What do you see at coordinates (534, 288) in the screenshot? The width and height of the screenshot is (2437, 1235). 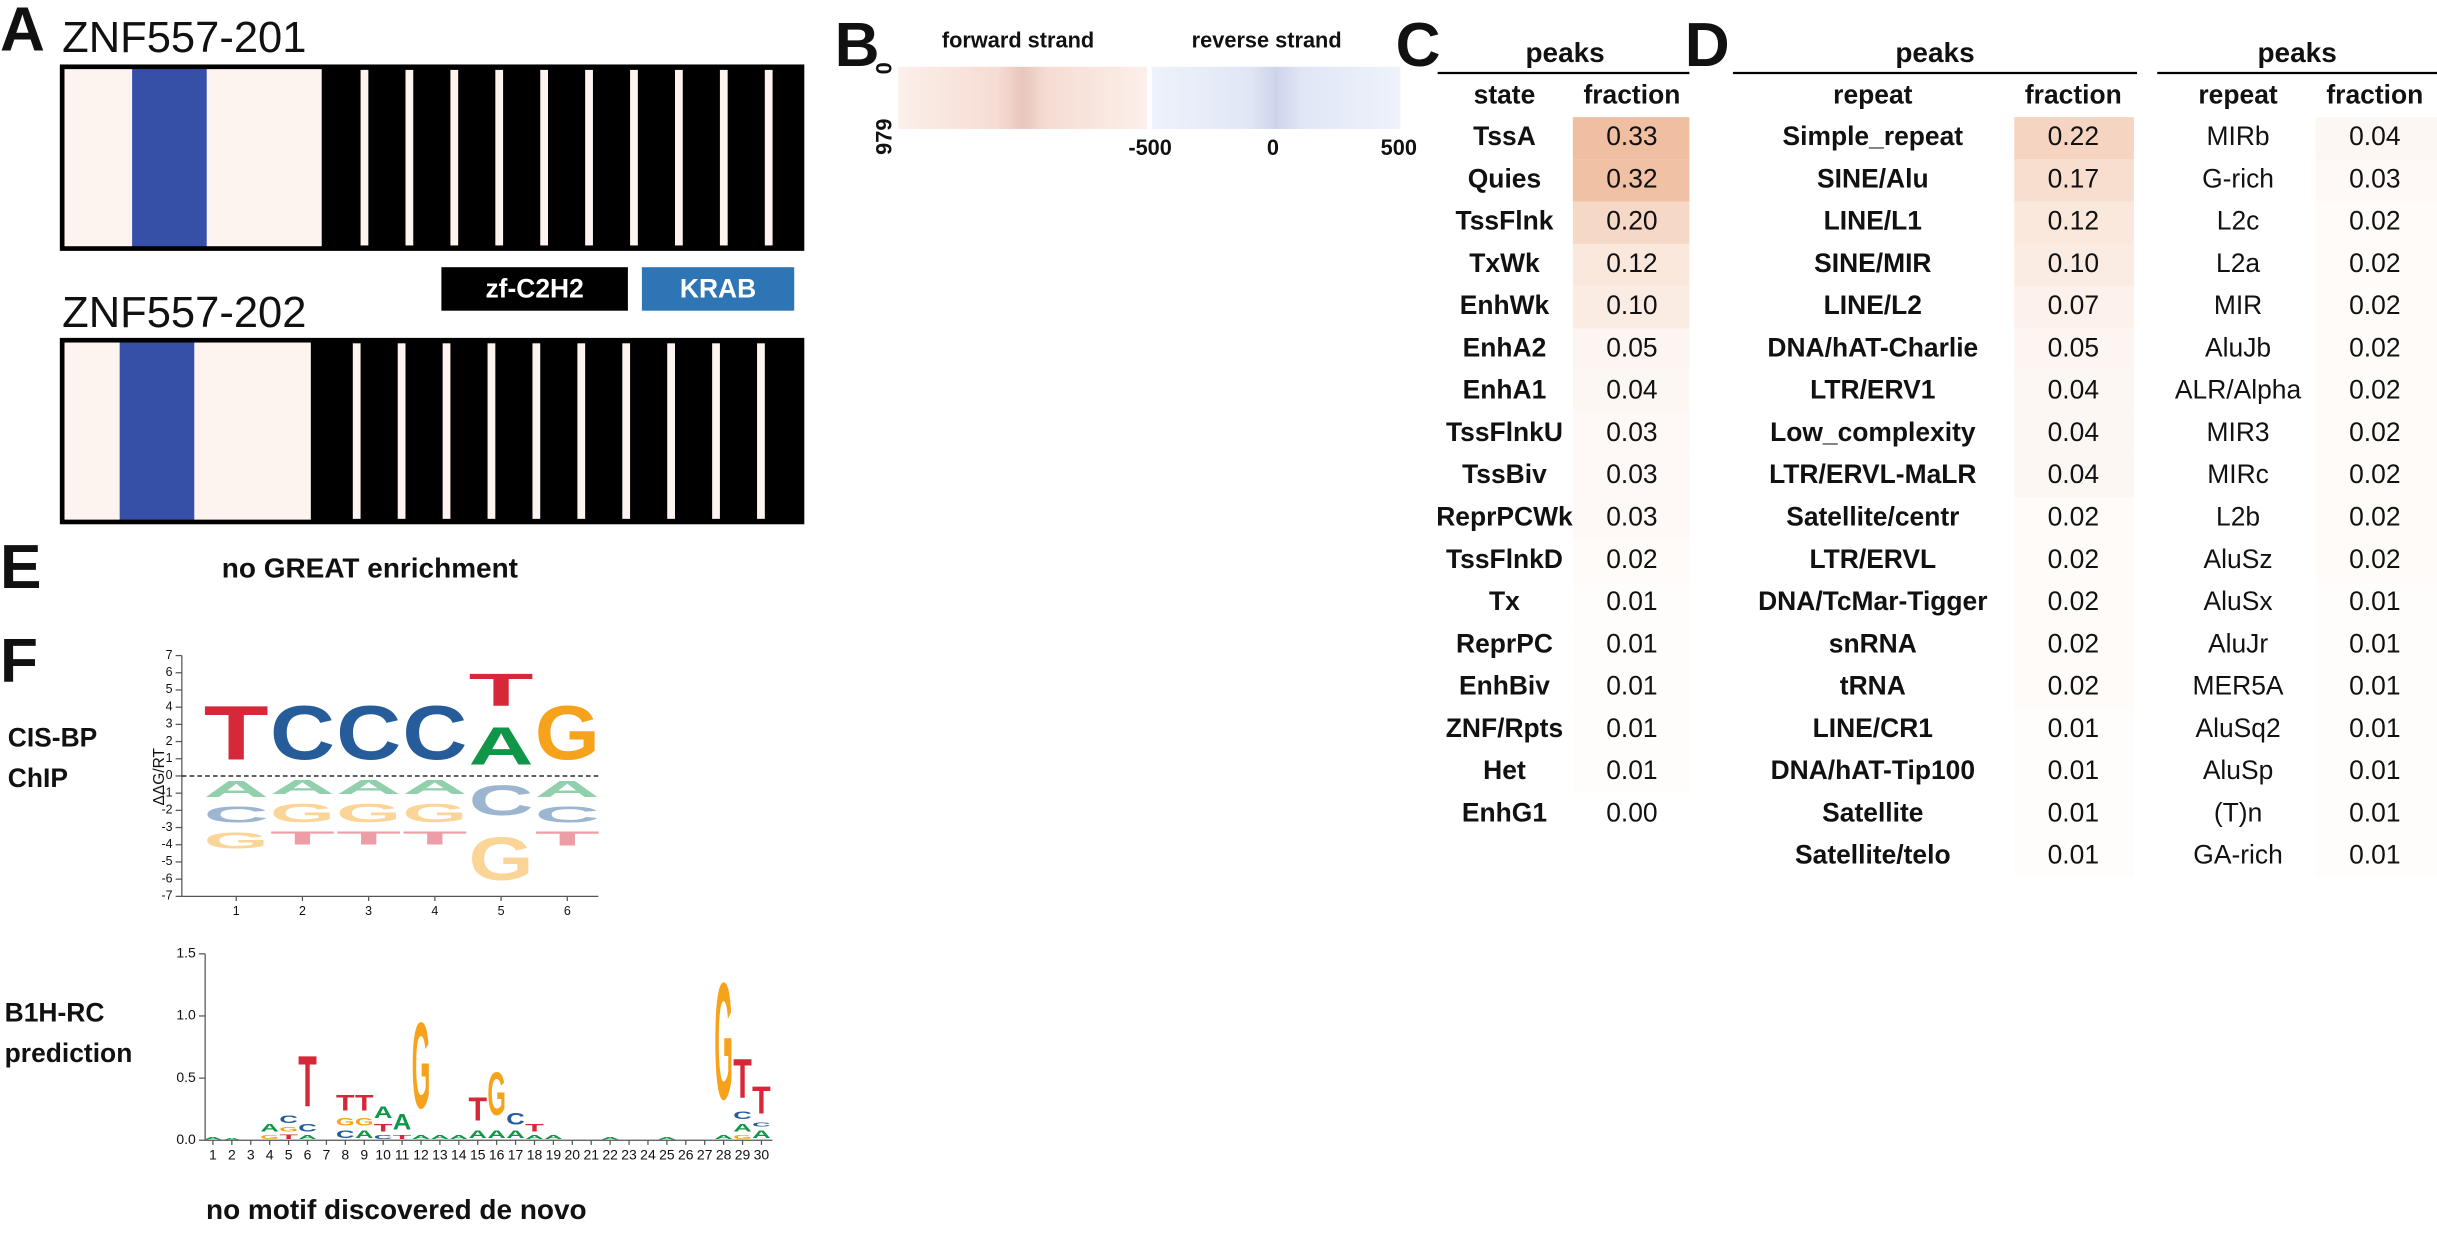 I see `legend-label: zf-C2H2` at bounding box center [534, 288].